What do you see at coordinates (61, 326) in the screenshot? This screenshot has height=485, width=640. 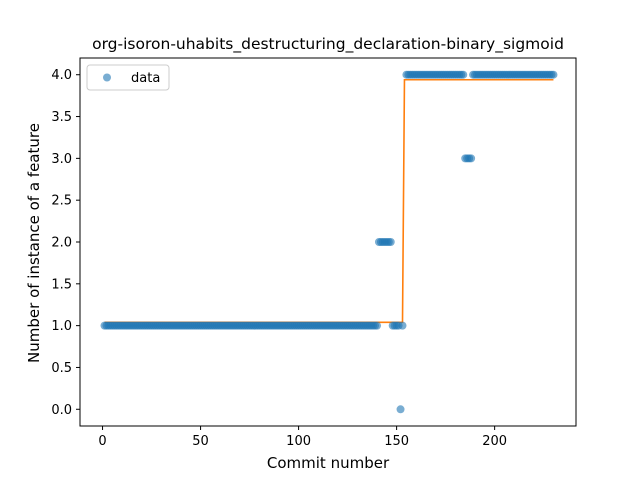 I see `y-tick-label: 1.0` at bounding box center [61, 326].